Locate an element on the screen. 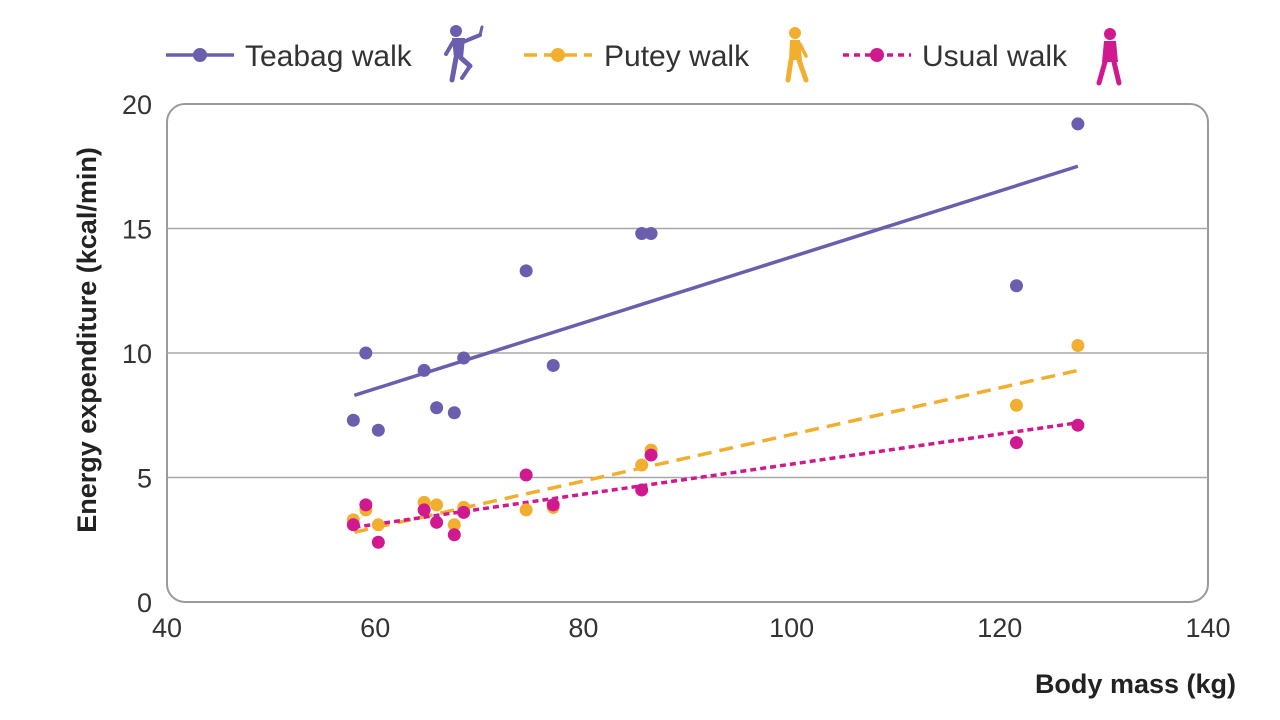 This screenshot has height=720, width=1280. x-tick-label: 60 is located at coordinates (375, 628).